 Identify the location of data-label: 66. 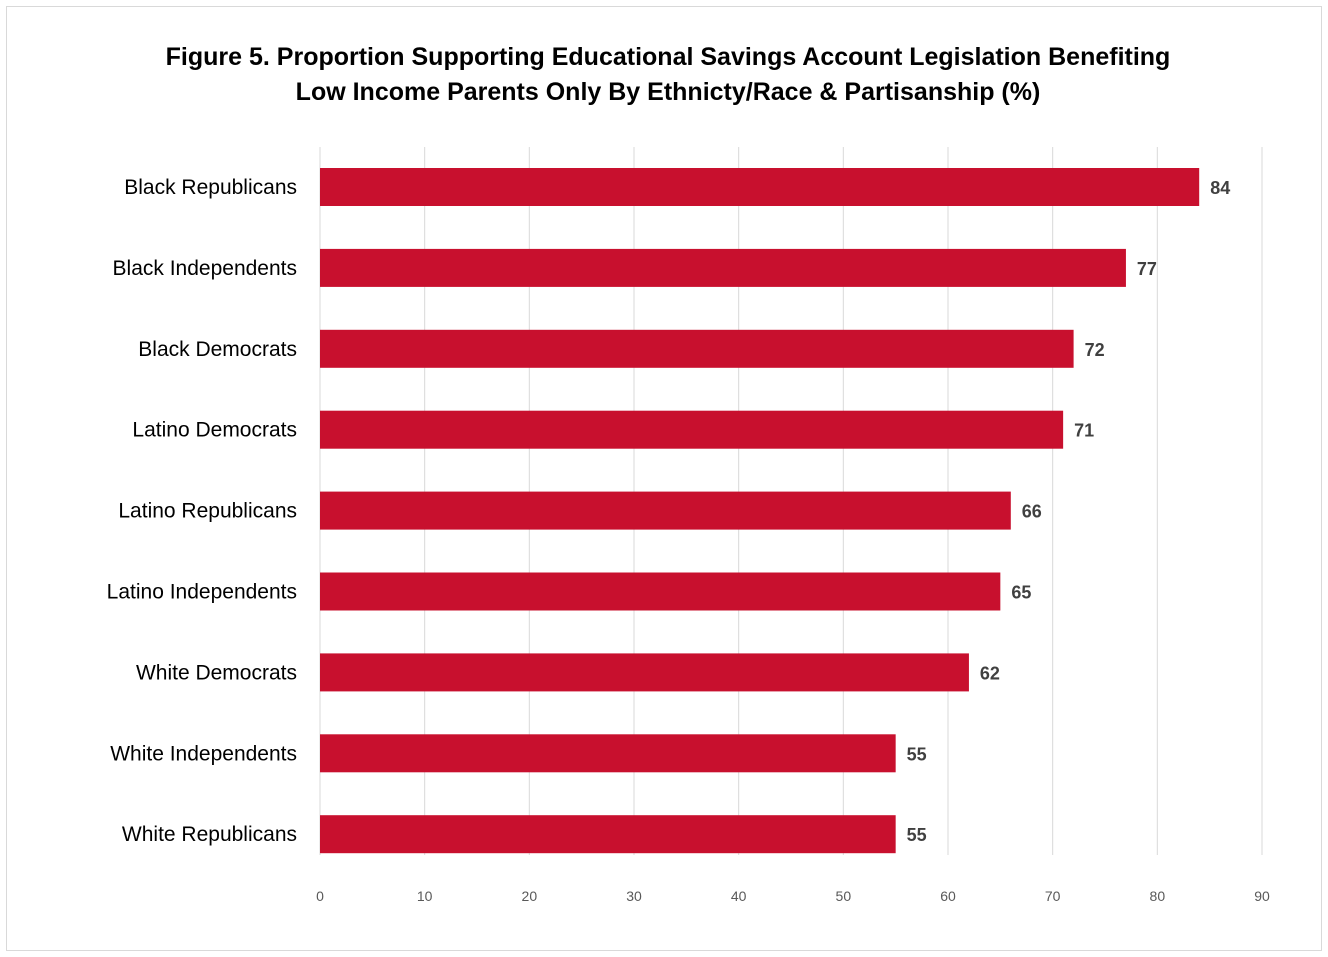
(1032, 512).